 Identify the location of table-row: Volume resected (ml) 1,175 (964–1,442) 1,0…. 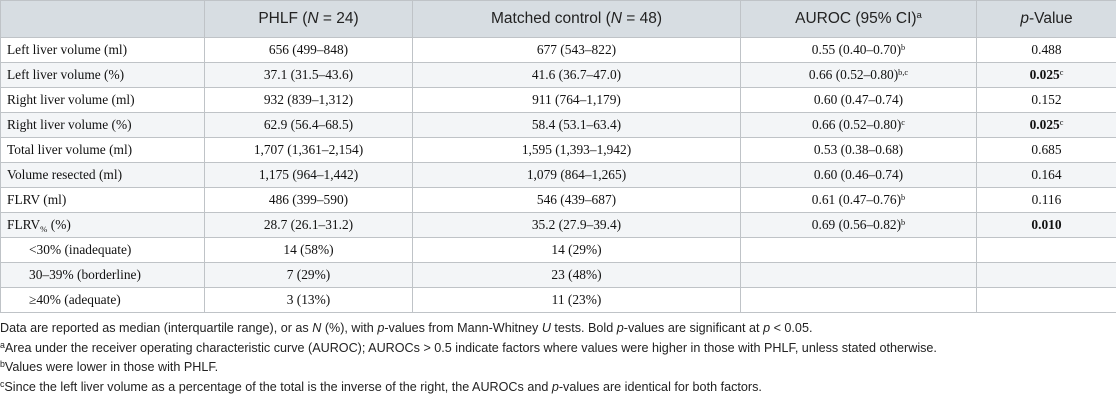
(558, 175).